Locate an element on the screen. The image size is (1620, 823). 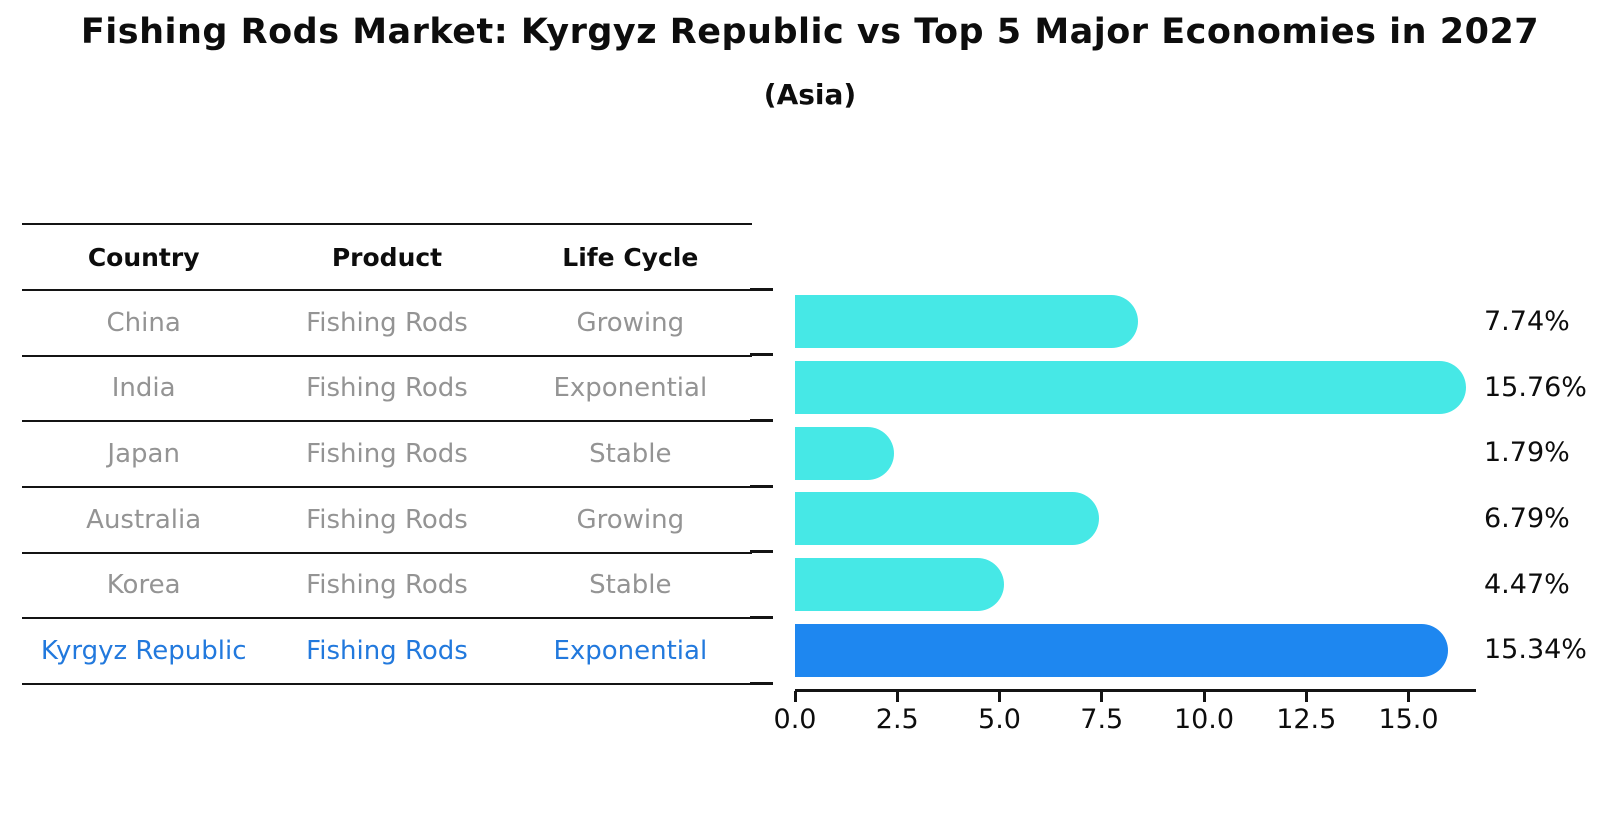
cell-country: Japan is located at coordinates (143, 454).